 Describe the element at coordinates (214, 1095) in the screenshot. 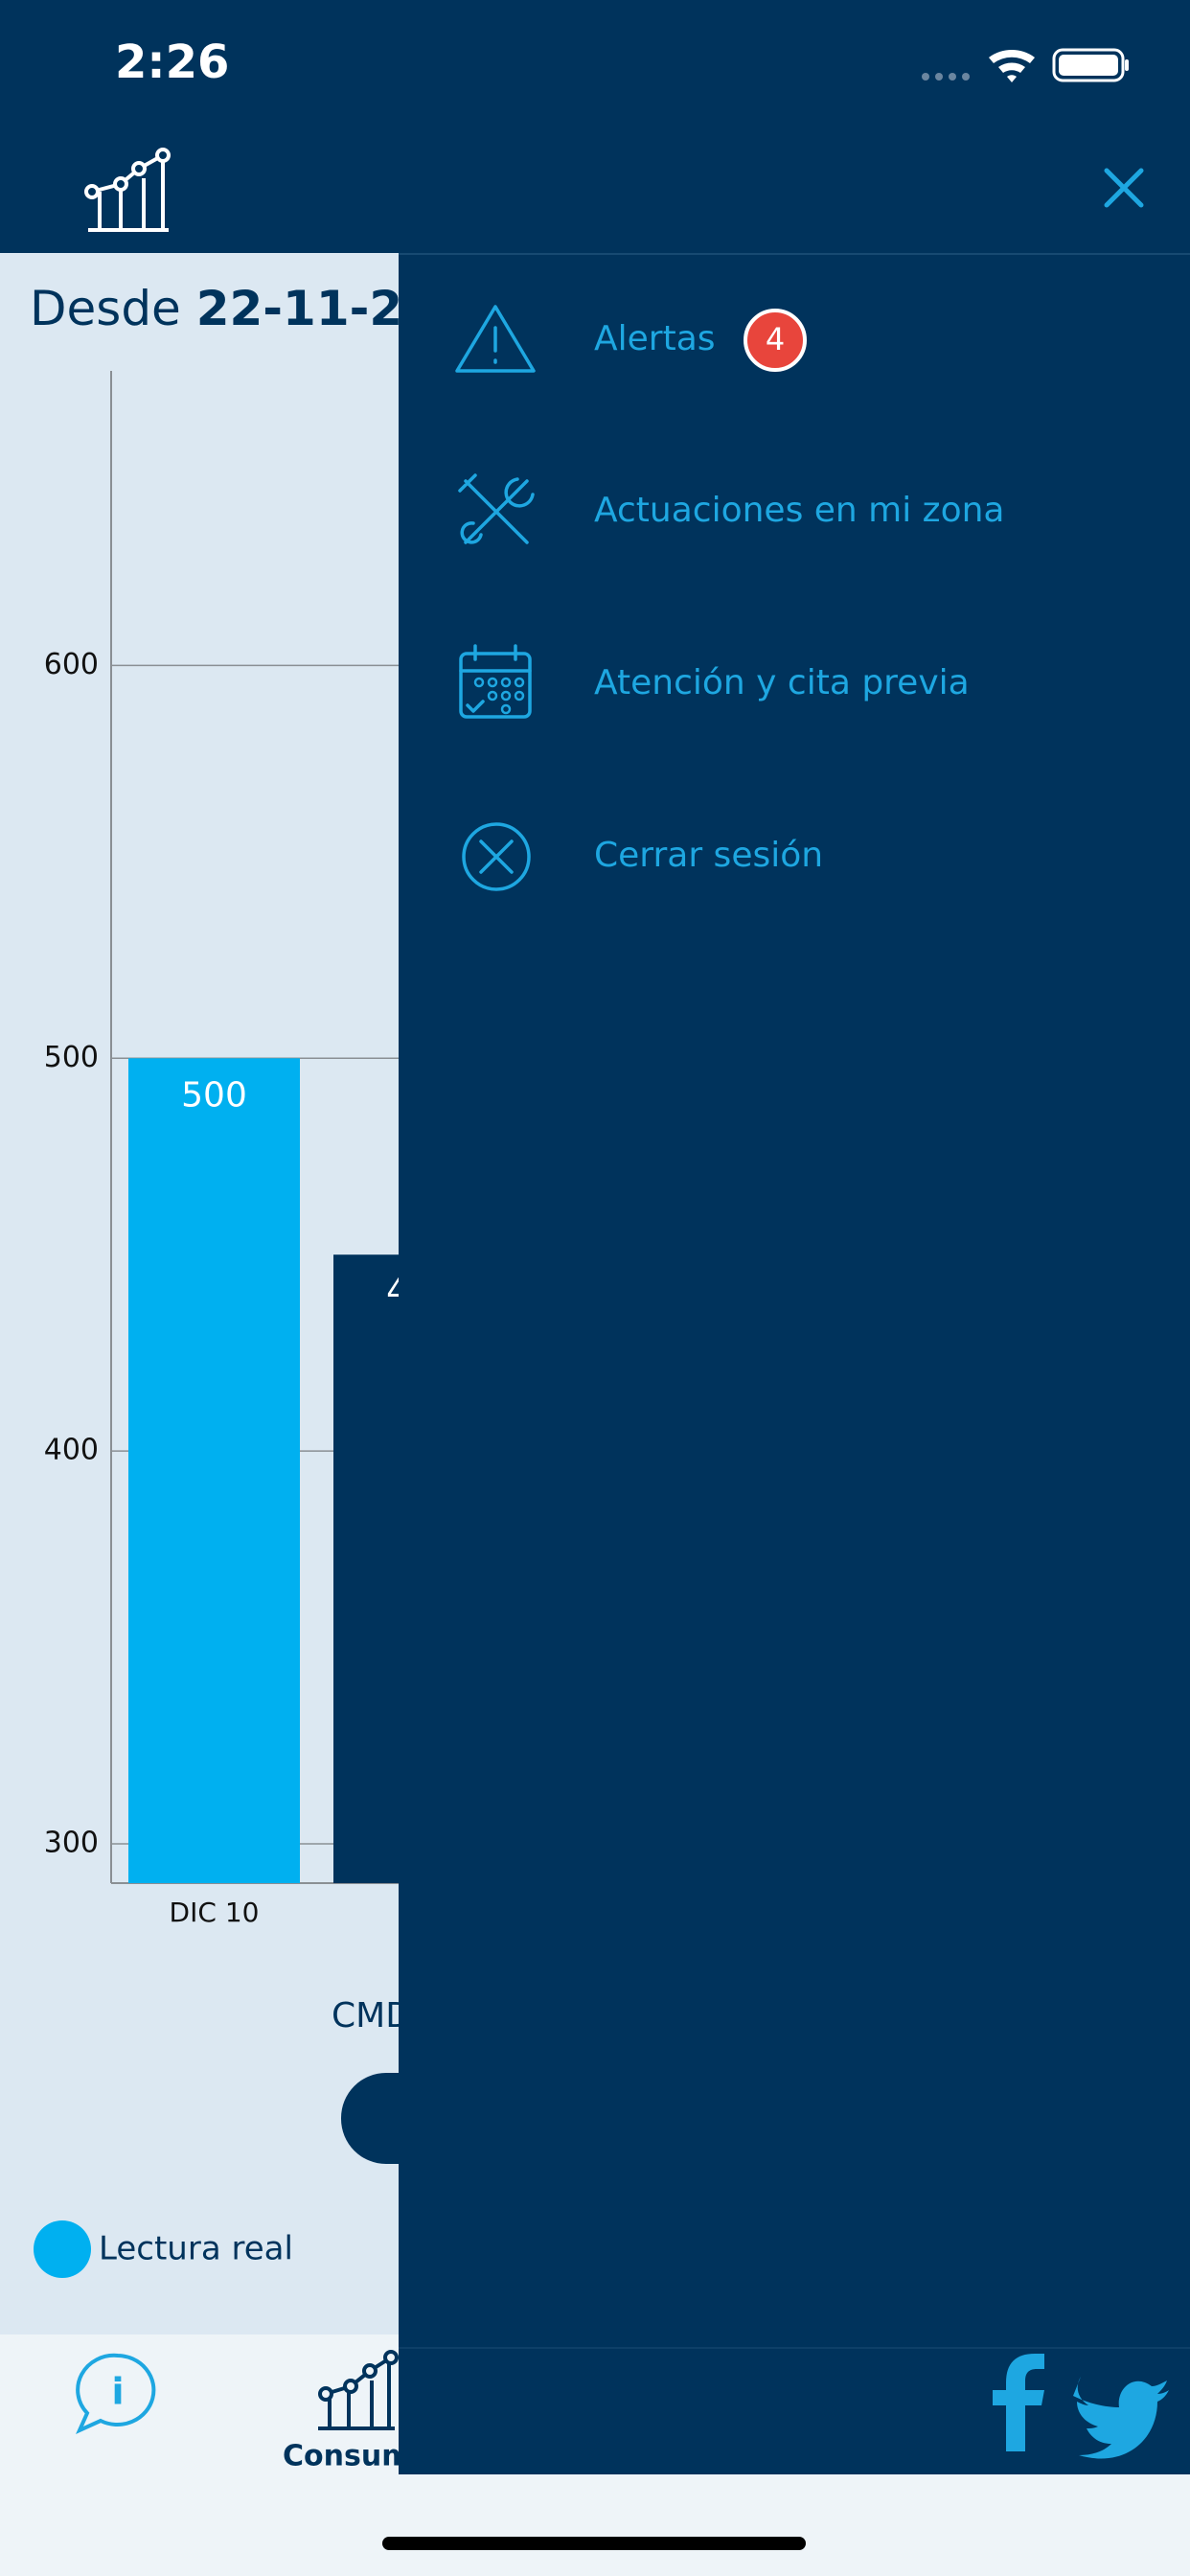

I see `bar-value-label: 500` at that location.